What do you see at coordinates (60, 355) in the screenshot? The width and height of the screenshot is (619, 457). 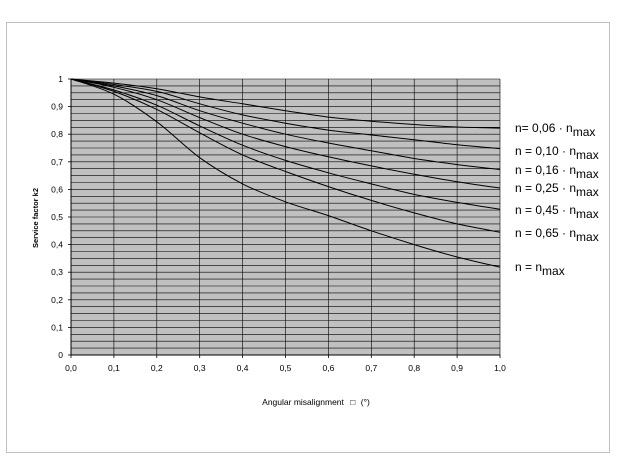 I see `y-tick-label: 0` at bounding box center [60, 355].